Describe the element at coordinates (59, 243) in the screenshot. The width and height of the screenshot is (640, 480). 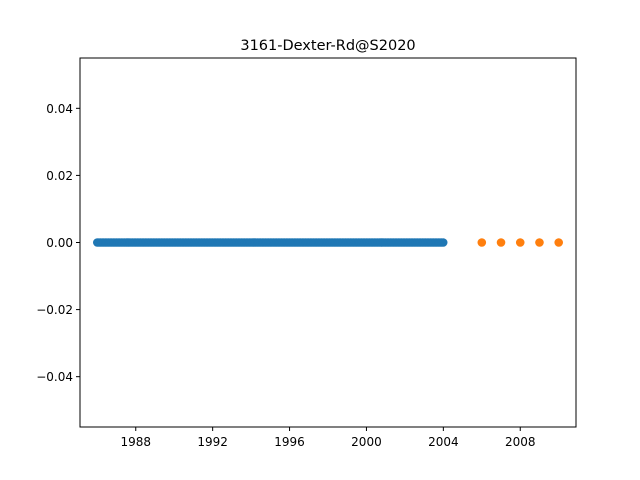
I see `y-tick-label: 0.00` at that location.